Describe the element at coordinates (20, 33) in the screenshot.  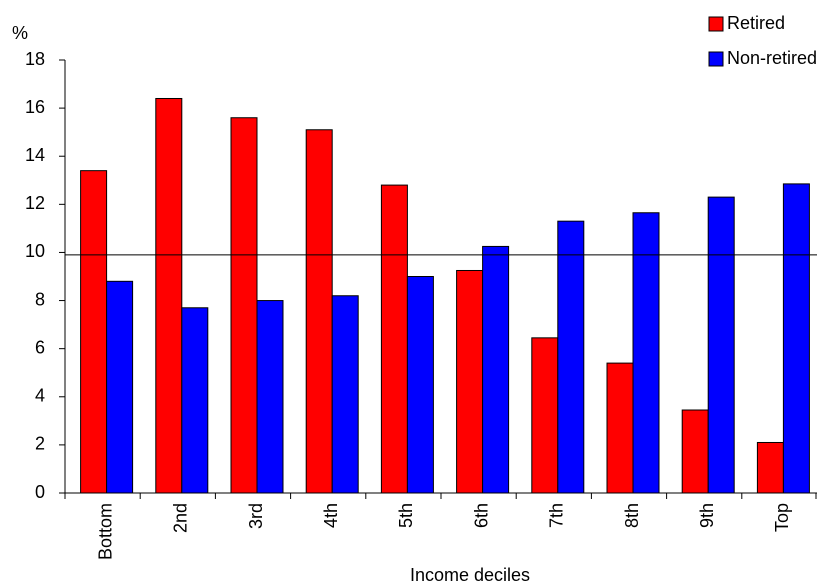
I see `y-unit-label: %` at that location.